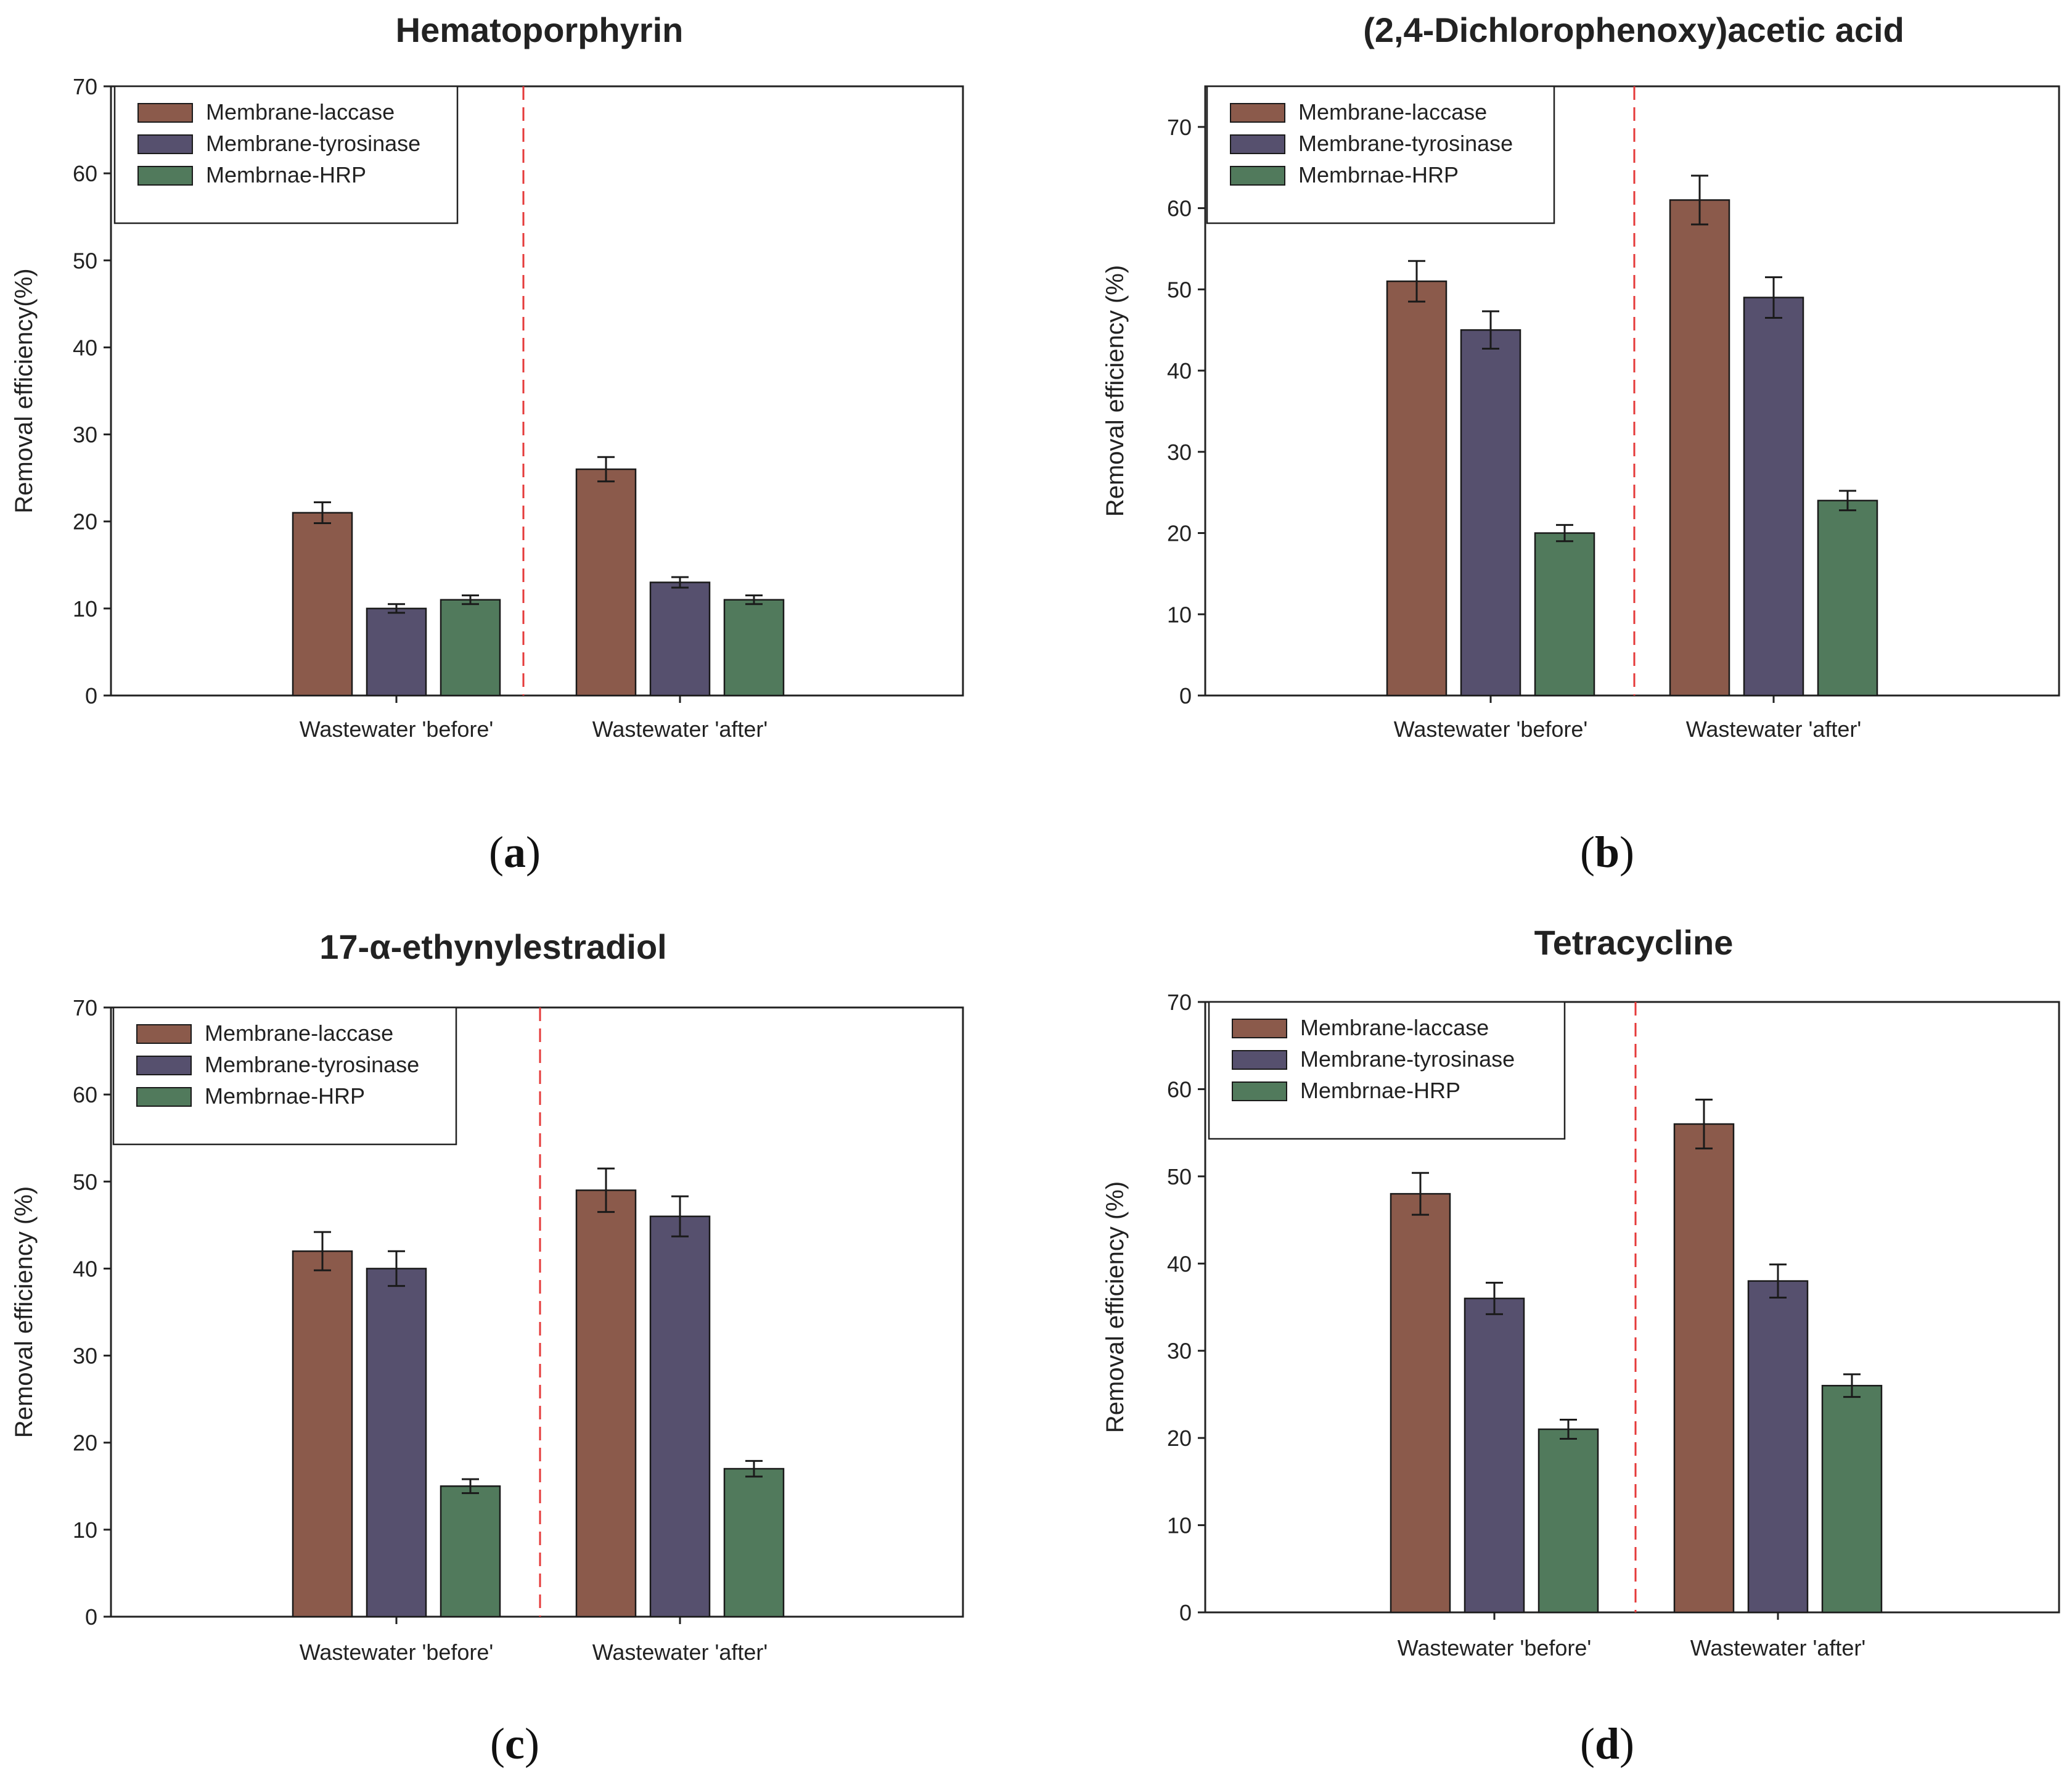 The height and width of the screenshot is (1777, 2072). What do you see at coordinates (1634, 943) in the screenshot?
I see `chart-title: Tetracycline` at bounding box center [1634, 943].